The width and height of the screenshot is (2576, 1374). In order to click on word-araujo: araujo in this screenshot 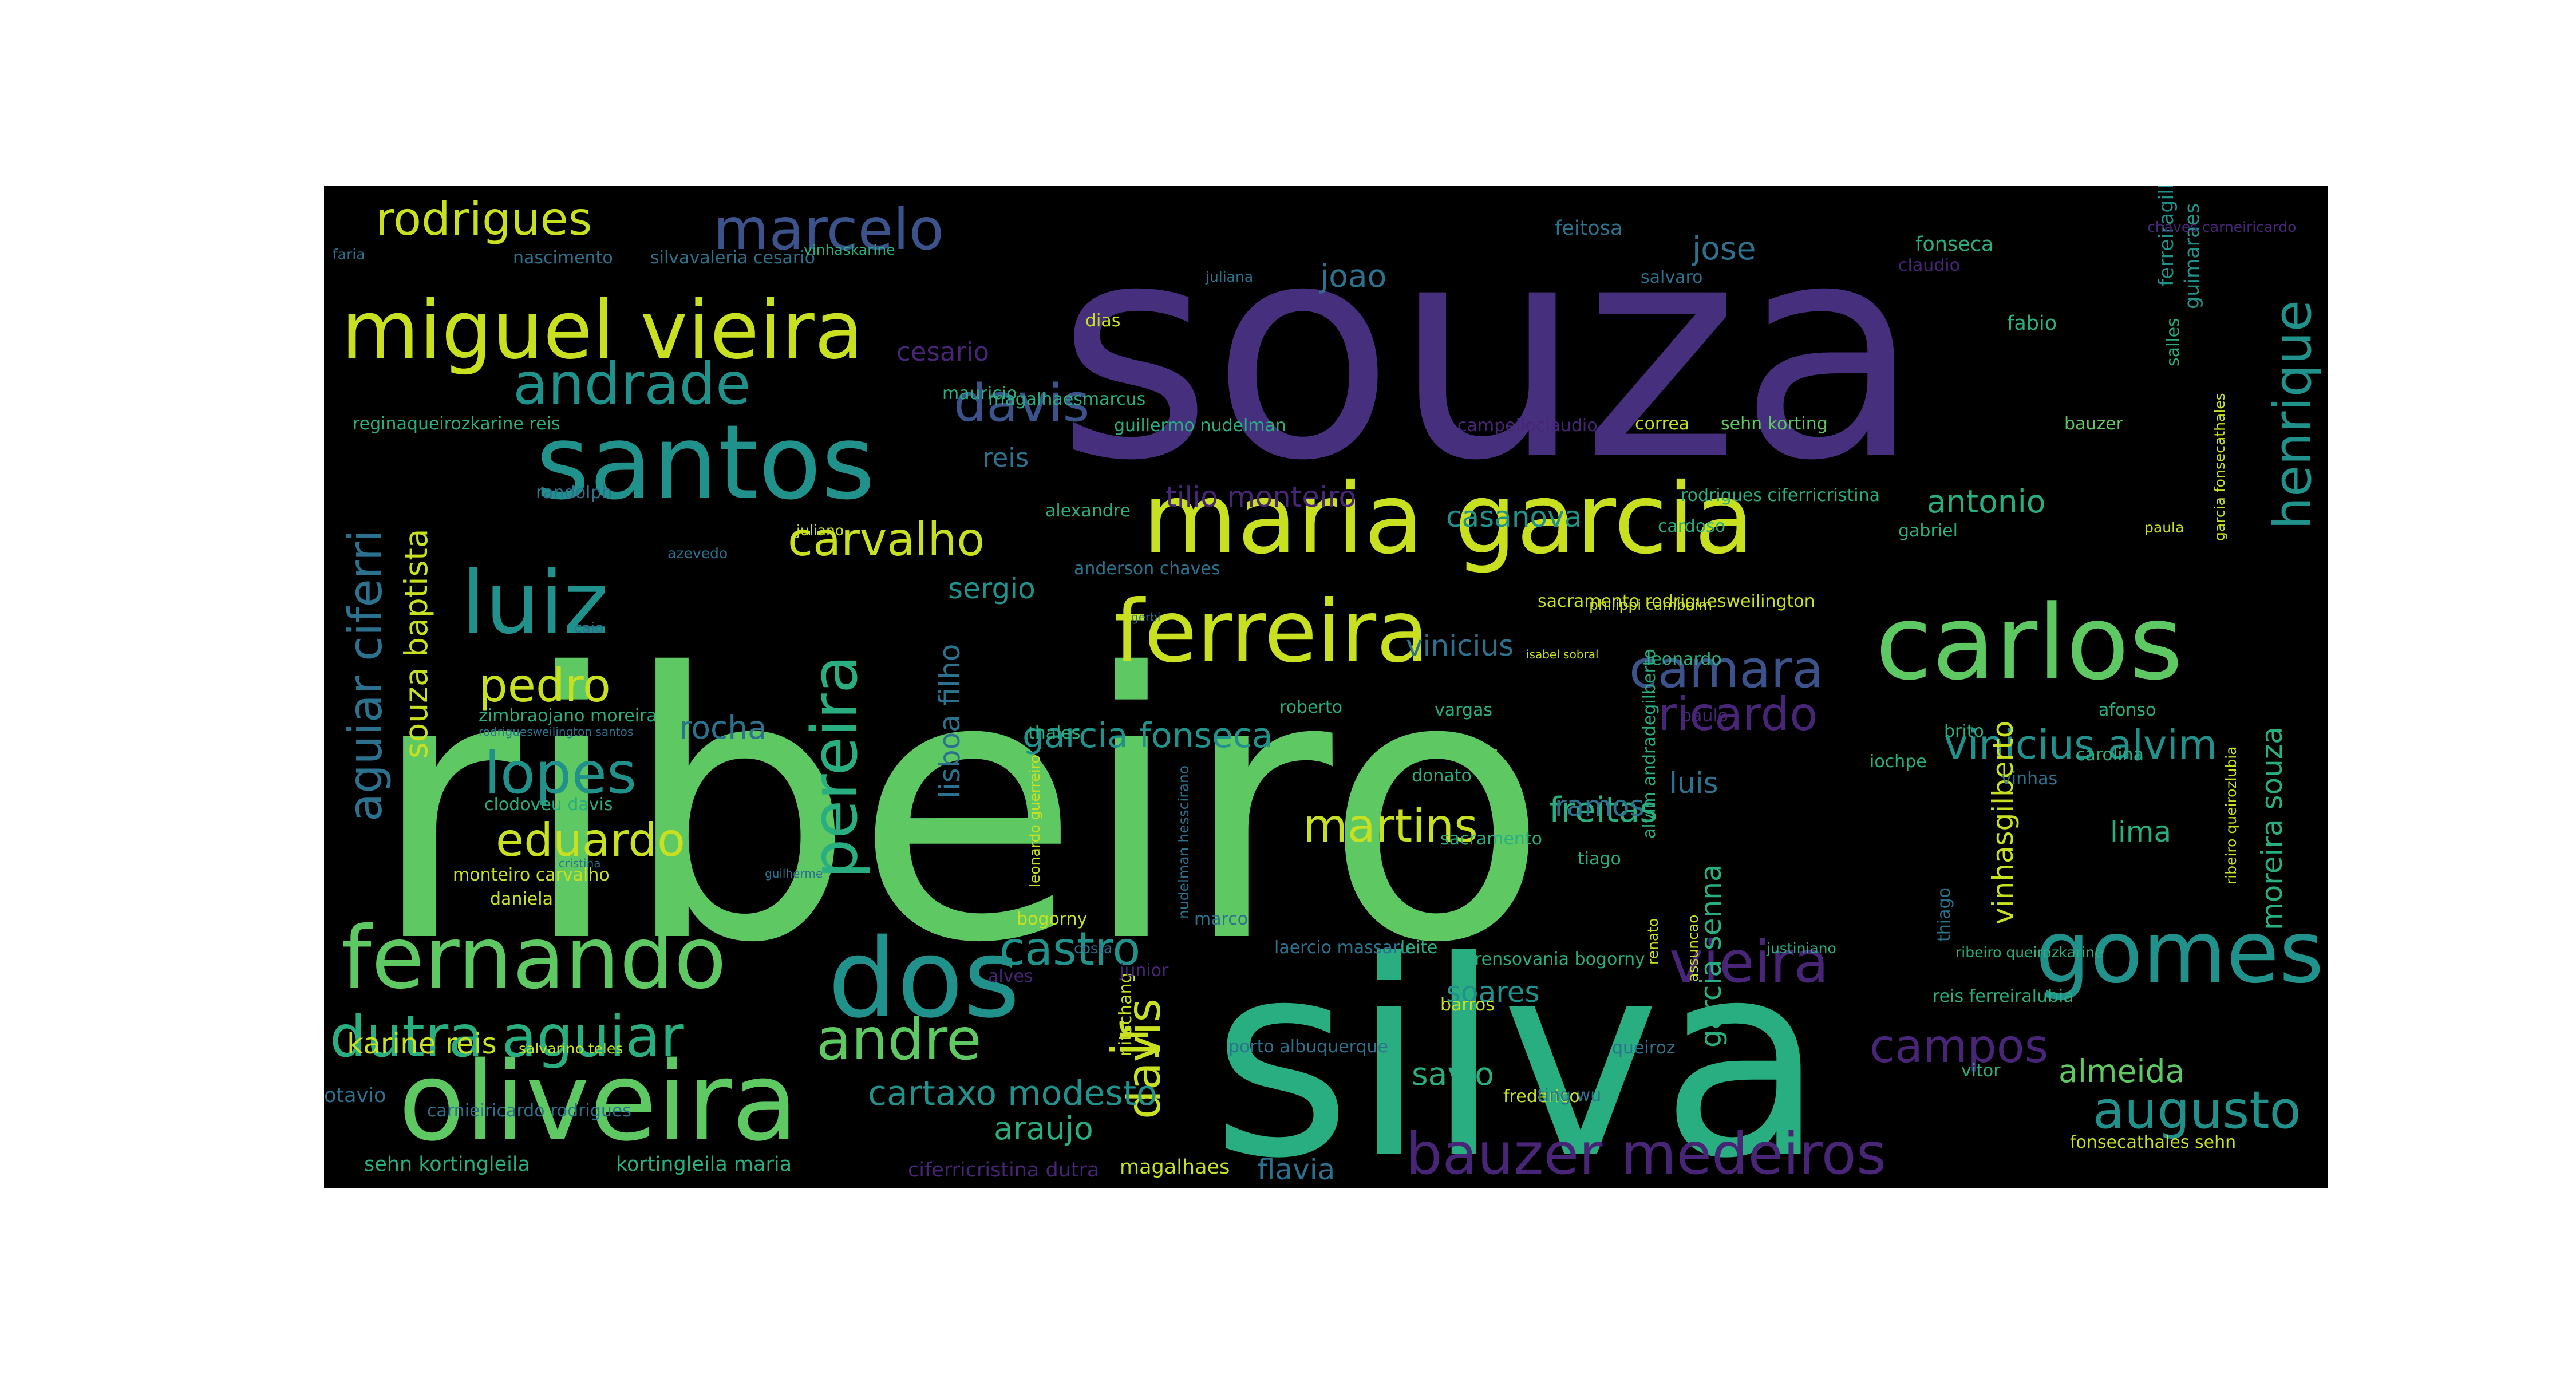, I will do `click(1043, 1129)`.